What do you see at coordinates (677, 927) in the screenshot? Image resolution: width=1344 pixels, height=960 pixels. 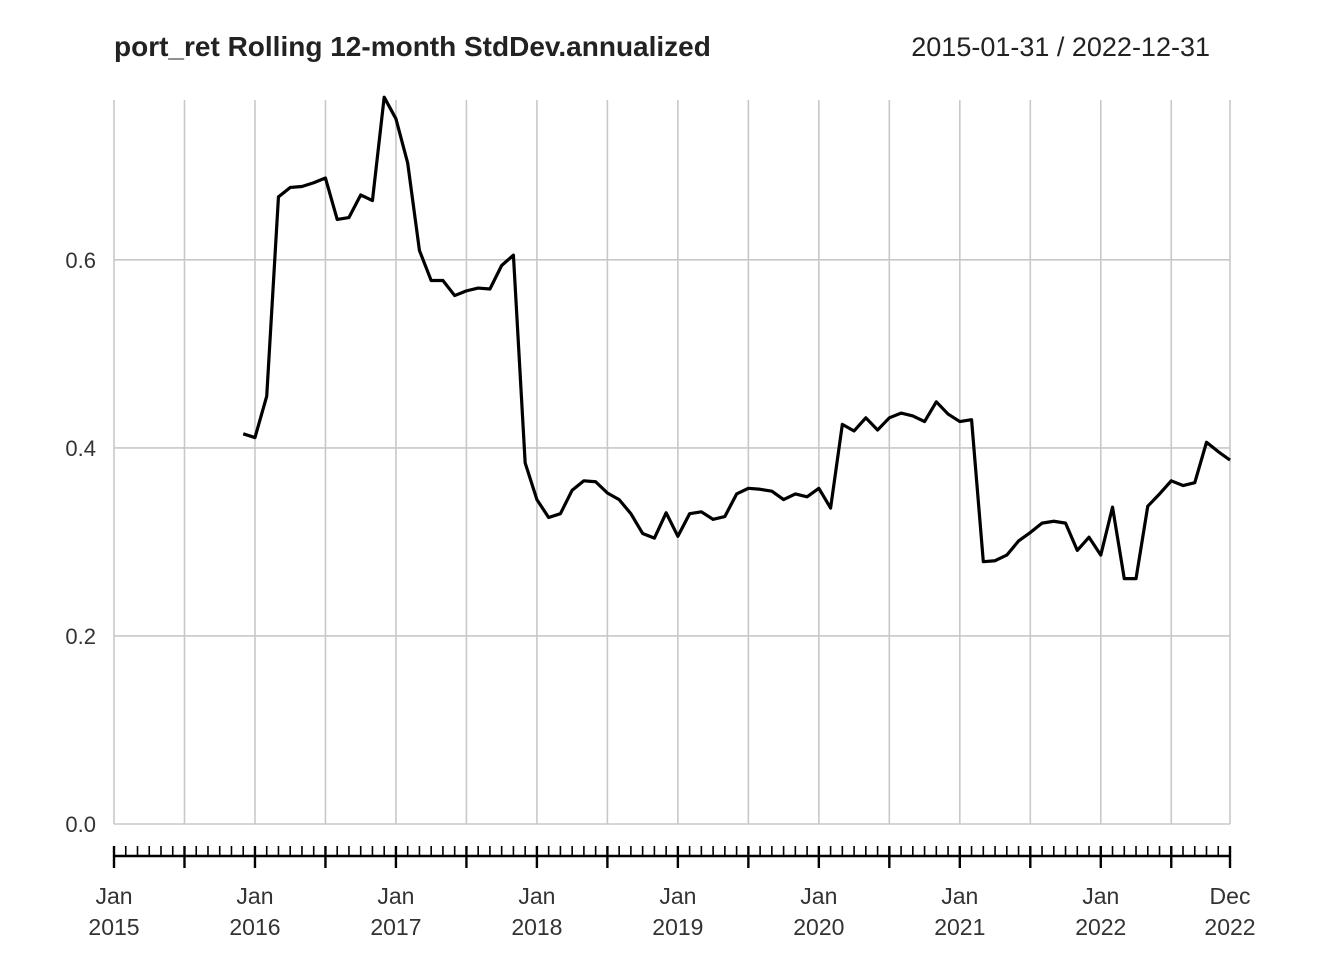 I see `x-tick-label-year: 2019` at bounding box center [677, 927].